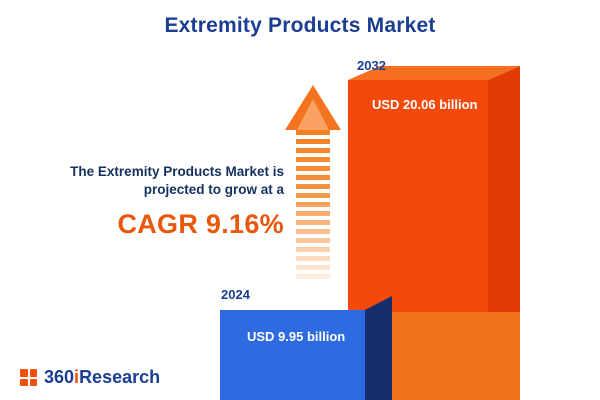 The height and width of the screenshot is (400, 600). I want to click on logo-text-prefix: 360, so click(59, 377).